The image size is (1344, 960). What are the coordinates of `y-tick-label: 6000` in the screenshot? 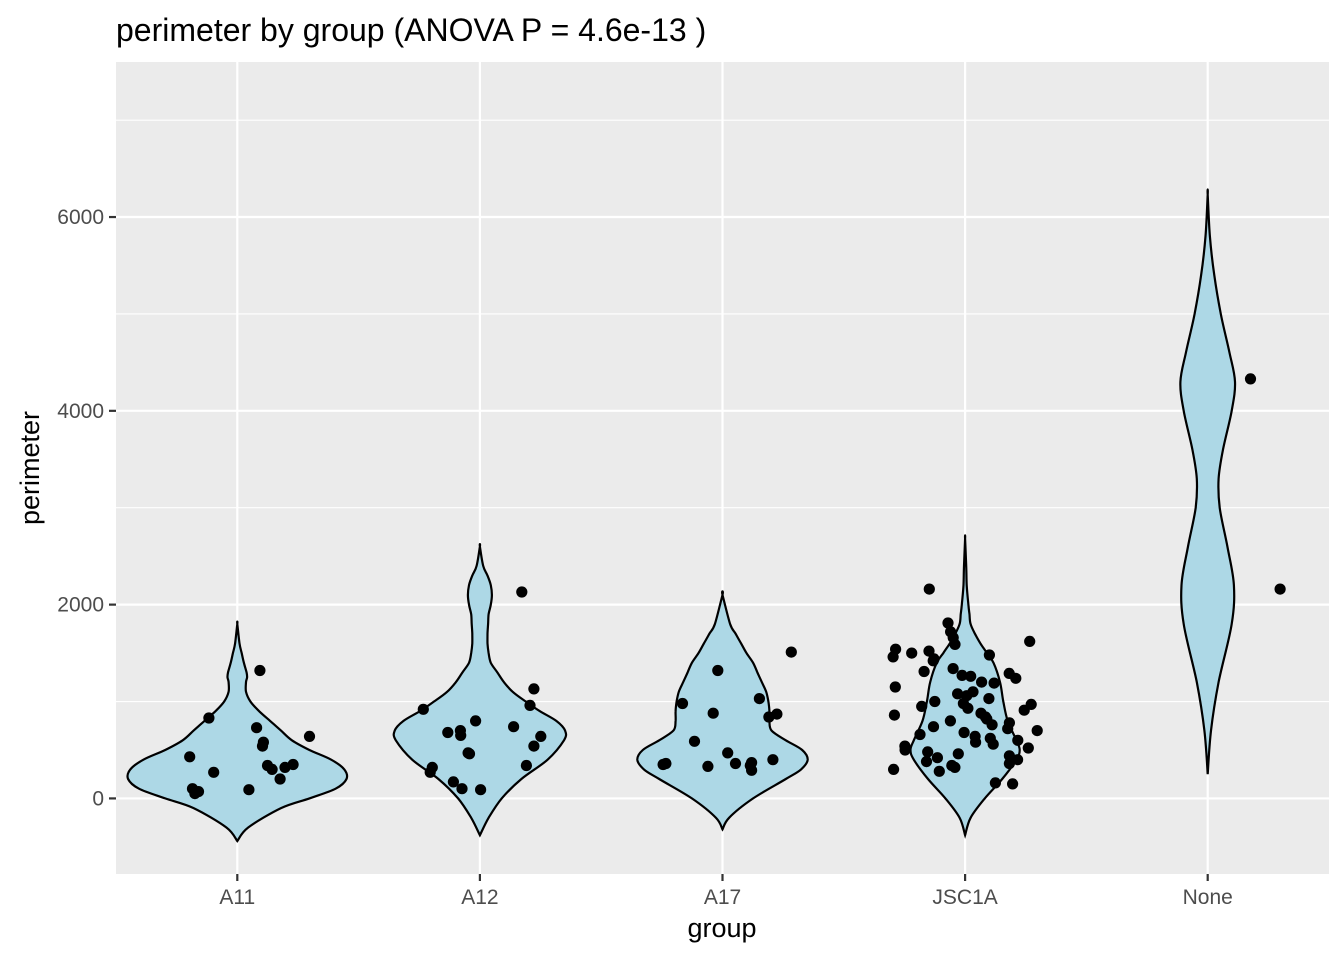 It's located at (80, 217).